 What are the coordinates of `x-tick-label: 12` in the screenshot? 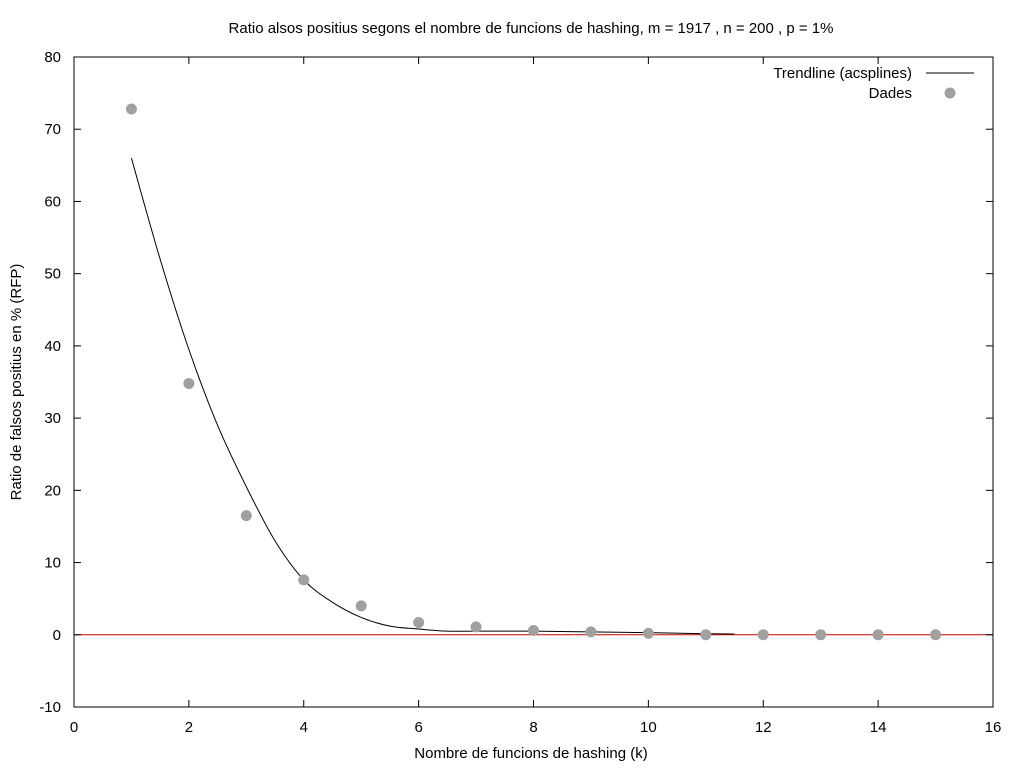 It's located at (763, 727).